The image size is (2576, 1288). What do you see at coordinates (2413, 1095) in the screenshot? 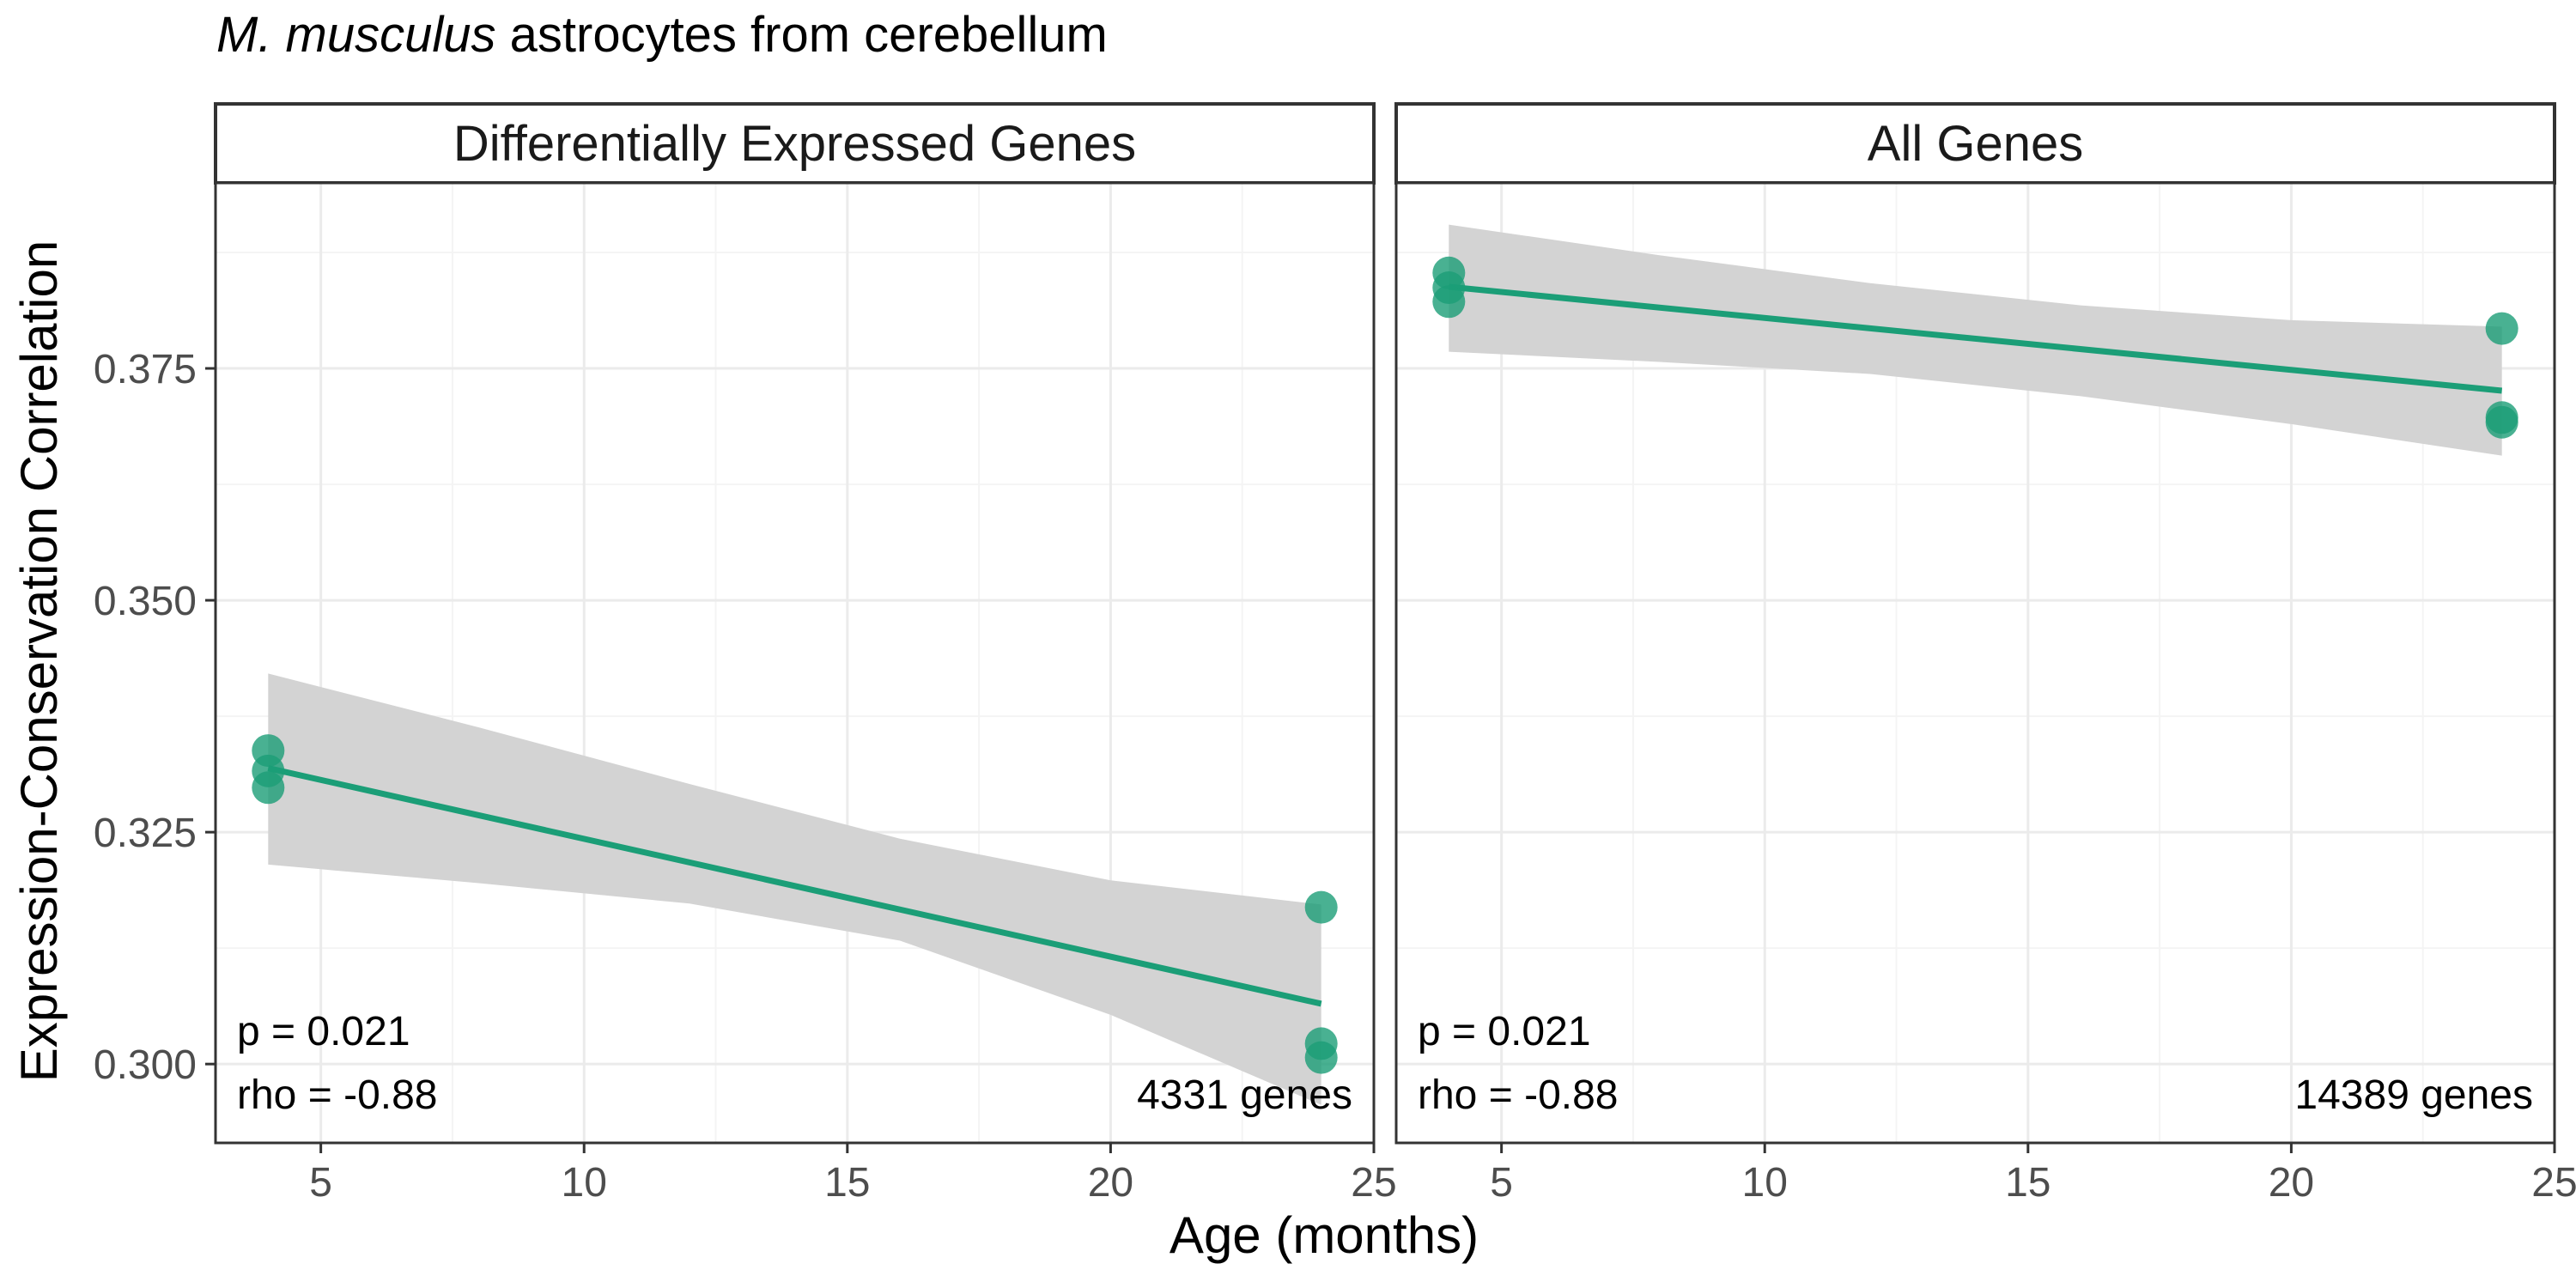
I see `gene-count-label: 14389 genes` at bounding box center [2413, 1095].